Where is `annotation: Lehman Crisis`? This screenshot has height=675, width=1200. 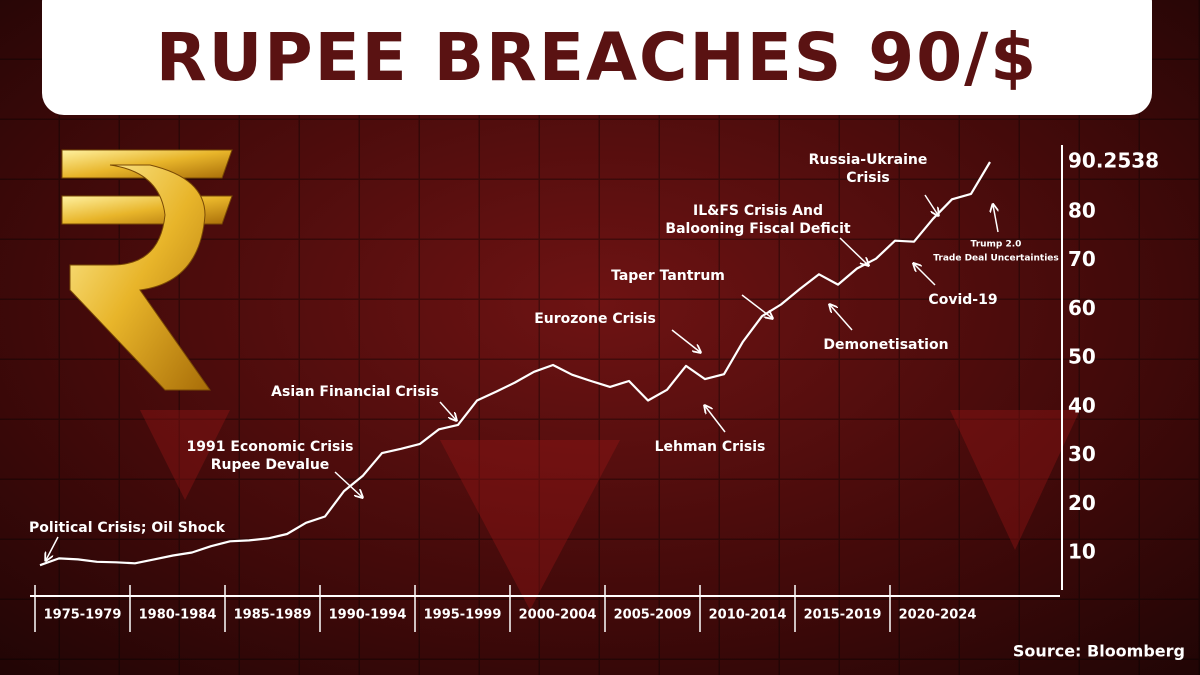
annotation: Lehman Crisis is located at coordinates (710, 447).